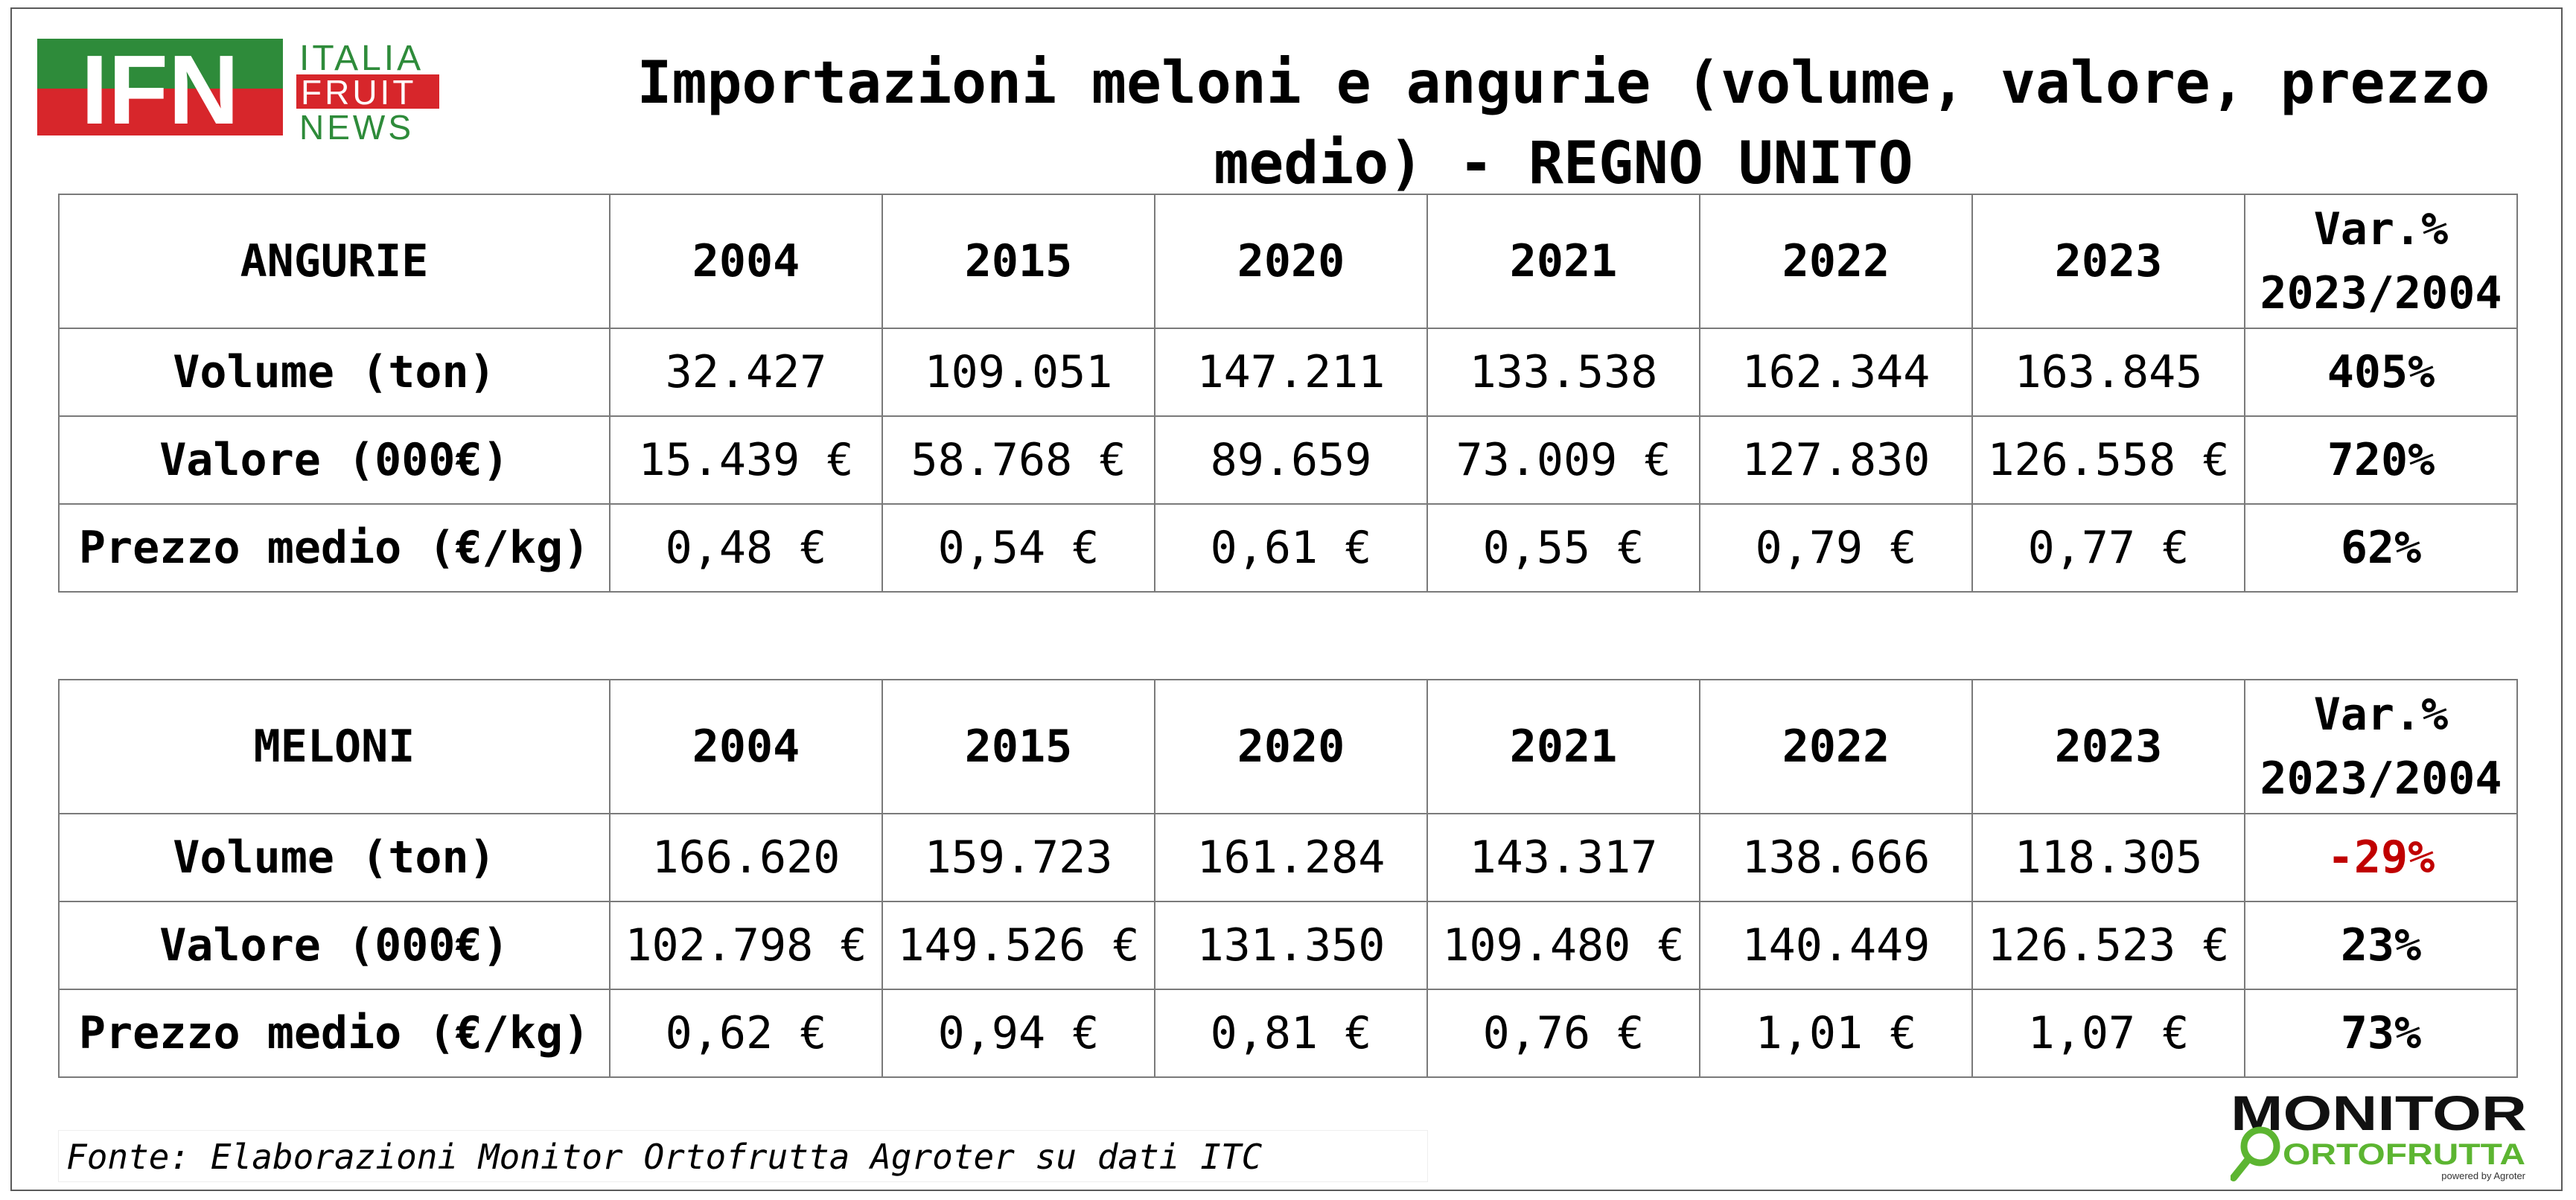 The width and height of the screenshot is (2576, 1200). What do you see at coordinates (746, 857) in the screenshot?
I see `table-cell: 166.620` at bounding box center [746, 857].